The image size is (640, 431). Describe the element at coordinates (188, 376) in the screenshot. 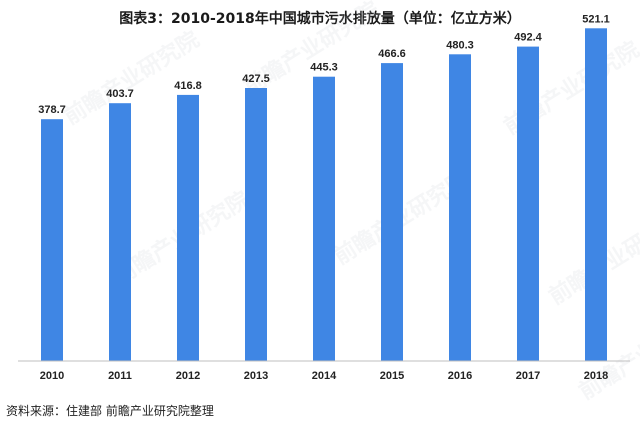

I see `x-tick-label-2012: 2012` at that location.